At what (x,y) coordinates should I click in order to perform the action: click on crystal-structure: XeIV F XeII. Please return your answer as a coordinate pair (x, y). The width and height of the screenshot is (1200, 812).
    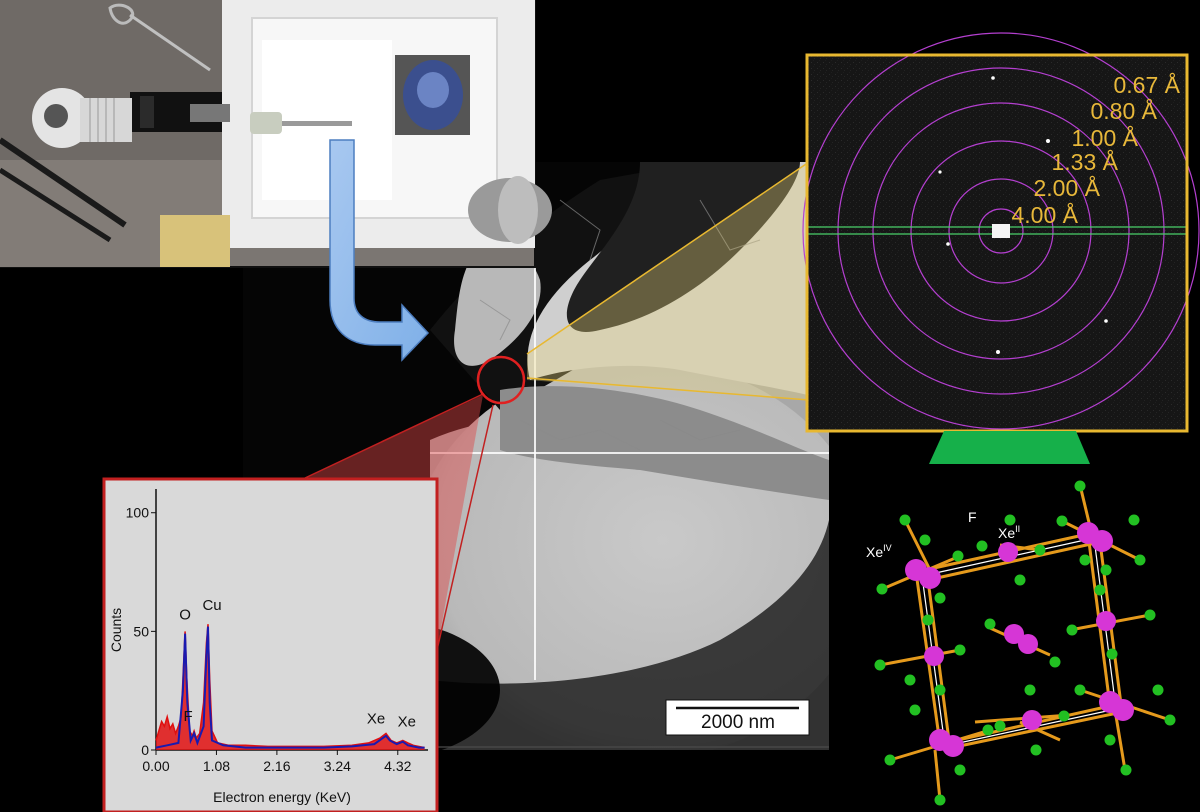
    Looking at the image, I should click on (1021, 643).